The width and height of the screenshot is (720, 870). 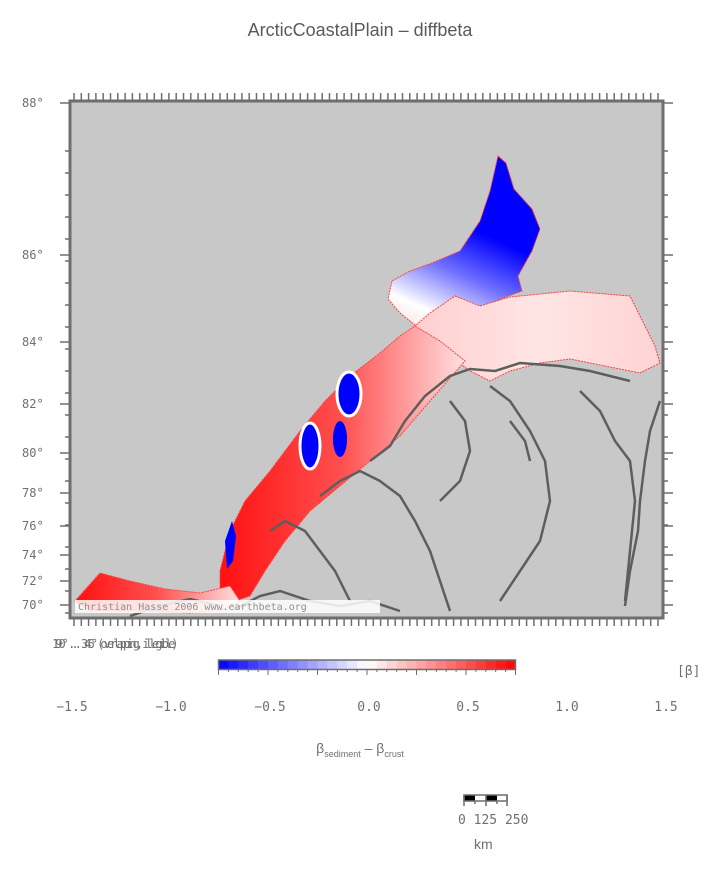 What do you see at coordinates (567, 707) in the screenshot?
I see `colorbar-tick-label: 1.0` at bounding box center [567, 707].